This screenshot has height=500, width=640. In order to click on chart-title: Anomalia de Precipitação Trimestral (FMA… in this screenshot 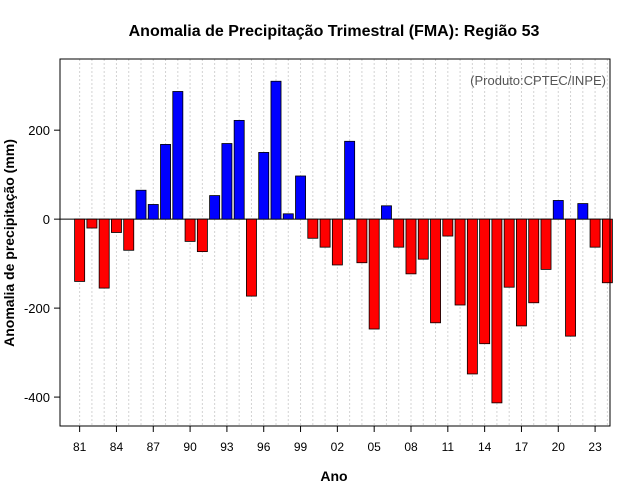, I will do `click(334, 31)`.